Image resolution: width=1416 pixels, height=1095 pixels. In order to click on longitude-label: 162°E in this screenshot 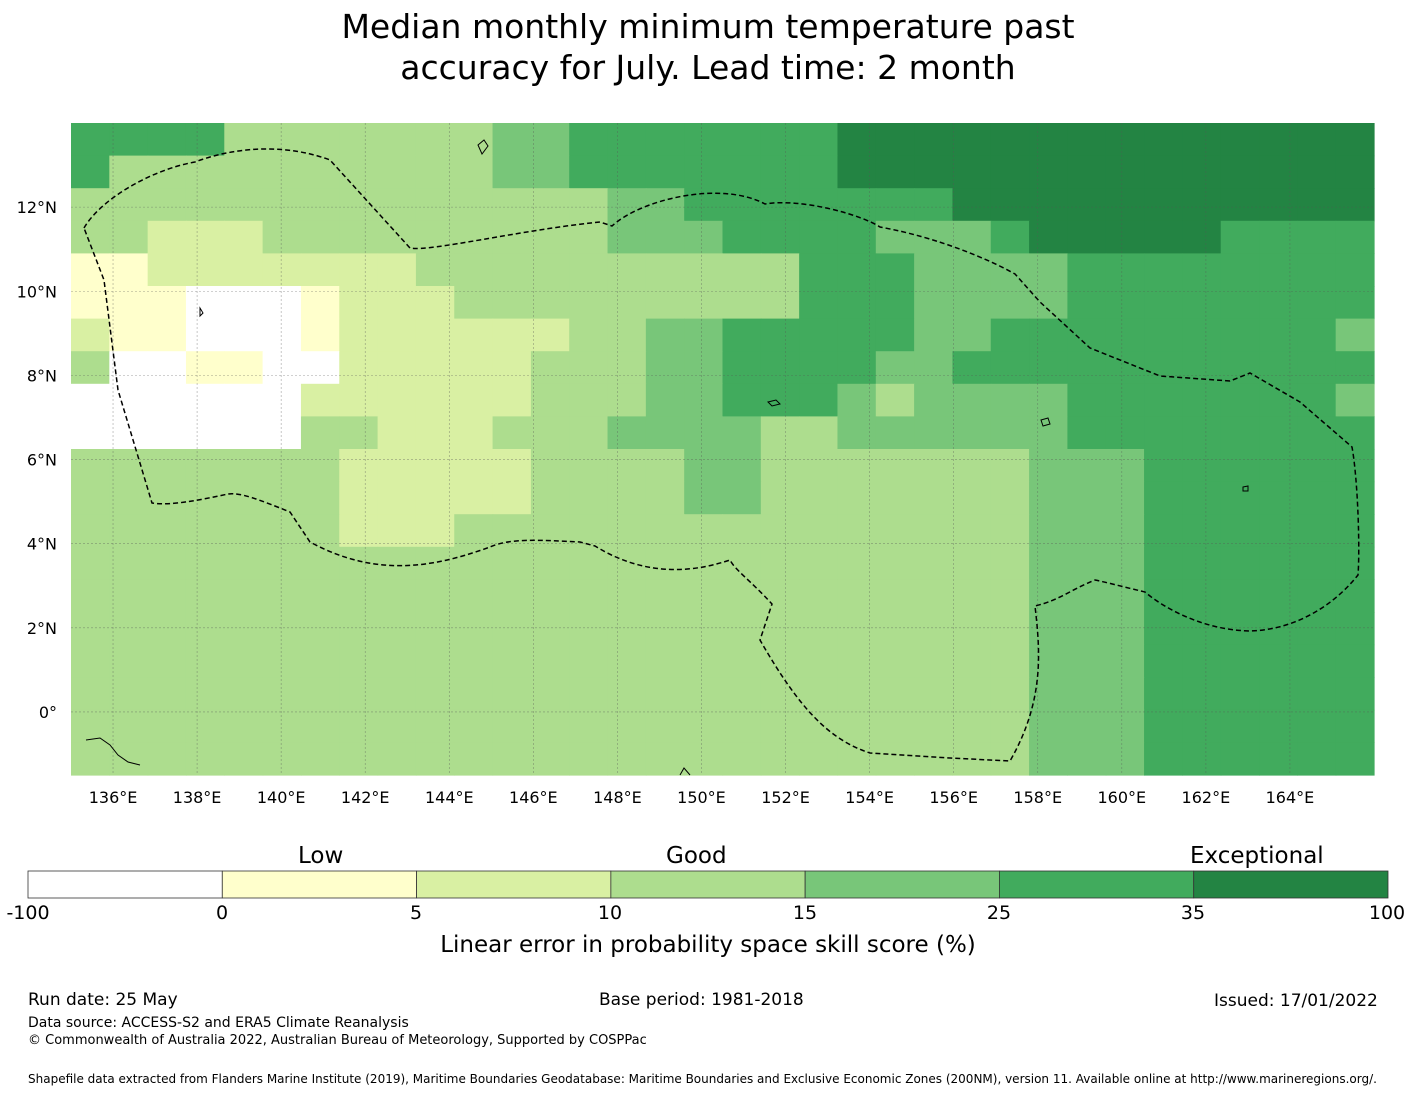, I will do `click(1206, 797)`.